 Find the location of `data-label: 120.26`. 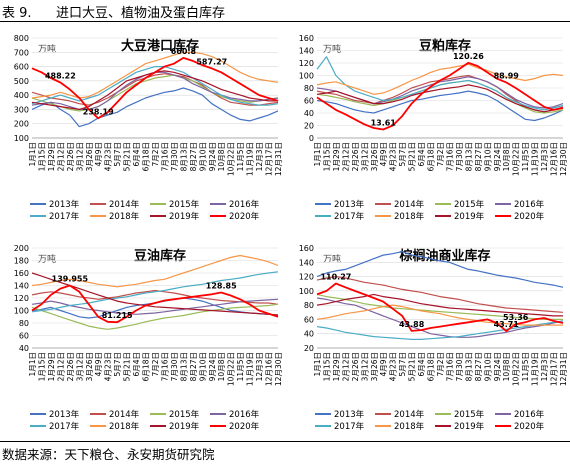

data-label: 120.26 is located at coordinates (468, 56).